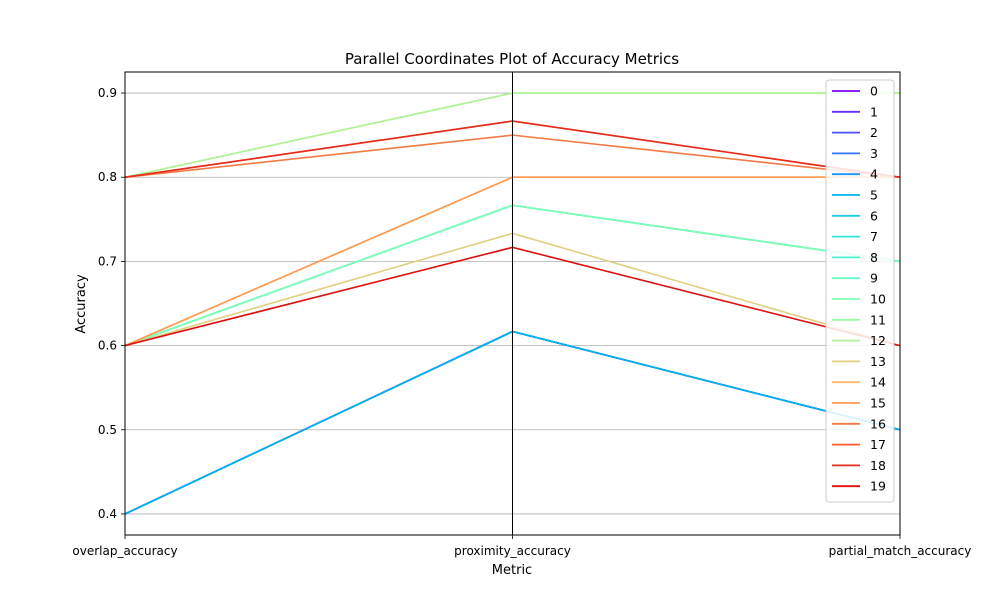 Image resolution: width=1000 pixels, height=600 pixels. I want to click on legend-label-7: 7, so click(874, 236).